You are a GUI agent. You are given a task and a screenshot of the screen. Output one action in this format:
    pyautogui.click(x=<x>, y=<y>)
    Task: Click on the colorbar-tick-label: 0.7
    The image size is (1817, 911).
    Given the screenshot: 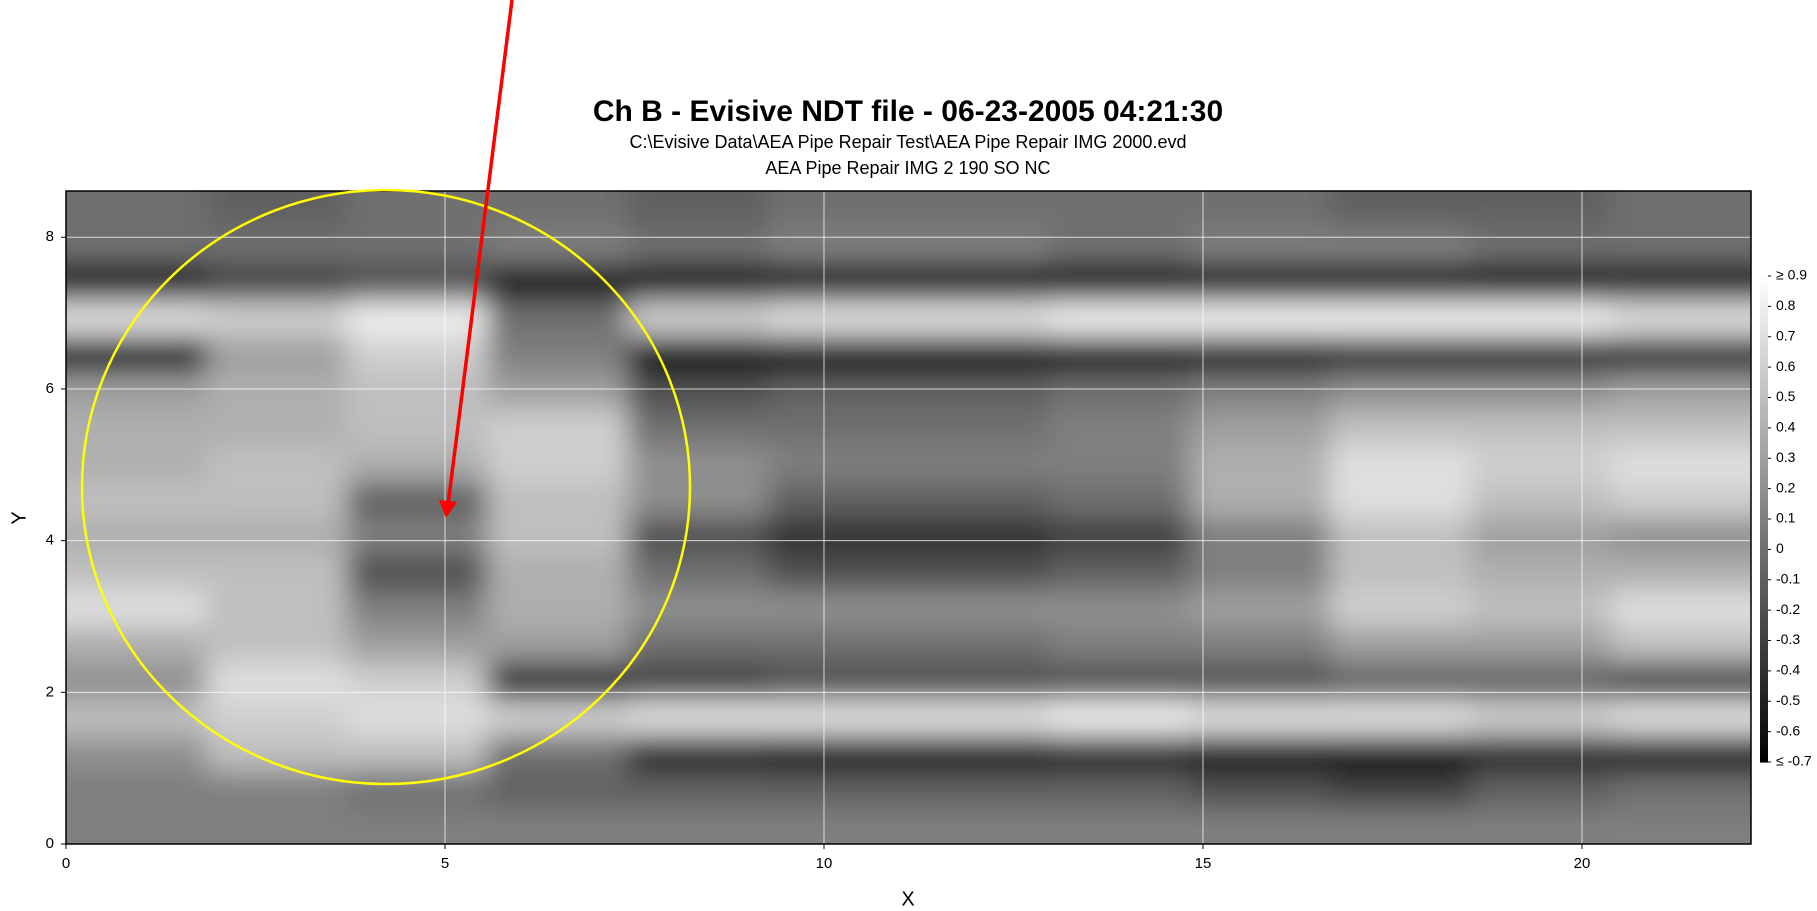 What is the action you would take?
    pyautogui.click(x=1786, y=335)
    